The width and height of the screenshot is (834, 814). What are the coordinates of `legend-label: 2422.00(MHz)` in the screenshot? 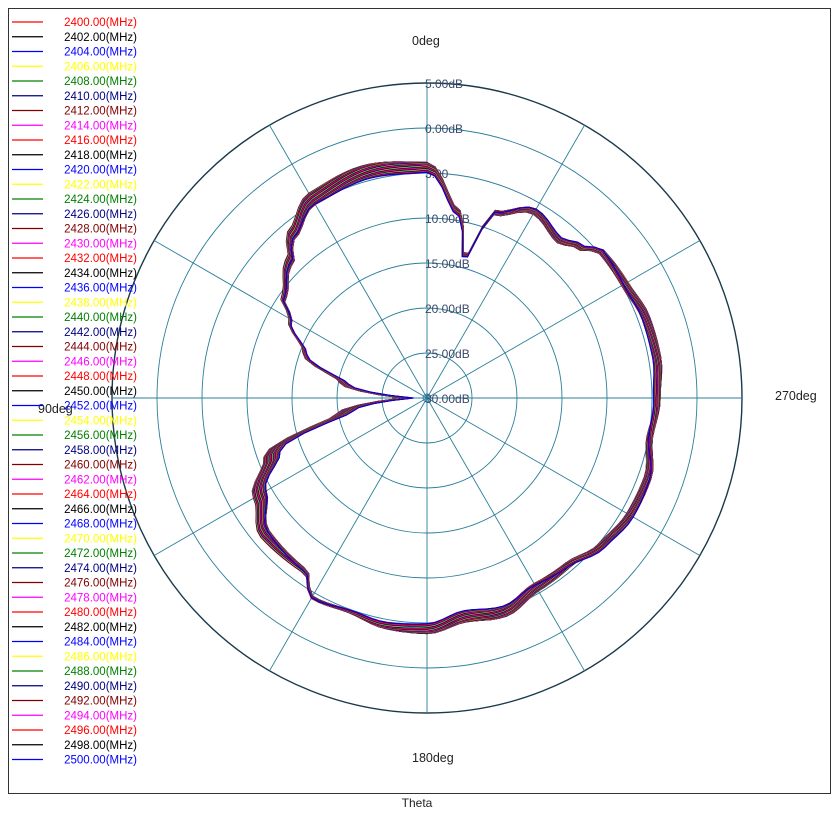 It's located at (100, 185).